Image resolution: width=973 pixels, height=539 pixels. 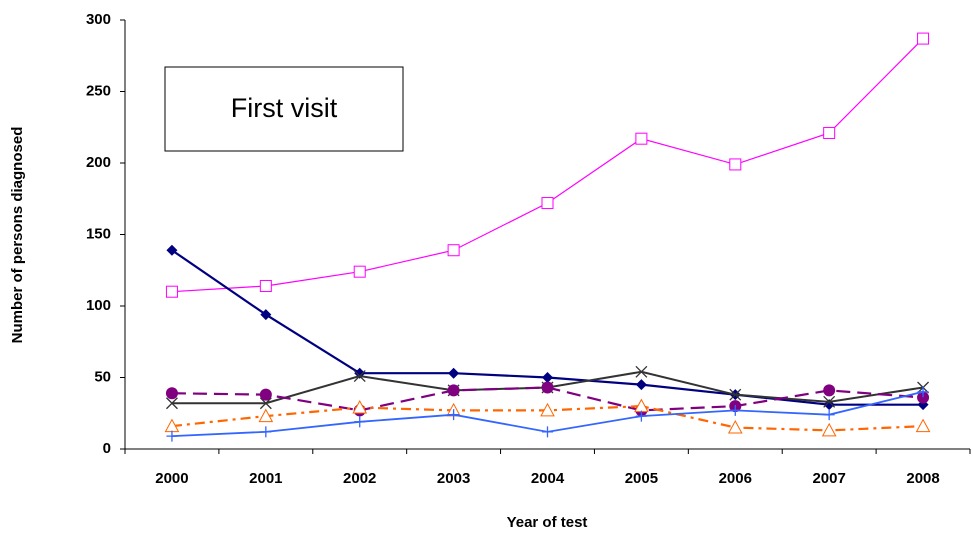 What do you see at coordinates (98, 233) in the screenshot?
I see `y-tick-label: 150` at bounding box center [98, 233].